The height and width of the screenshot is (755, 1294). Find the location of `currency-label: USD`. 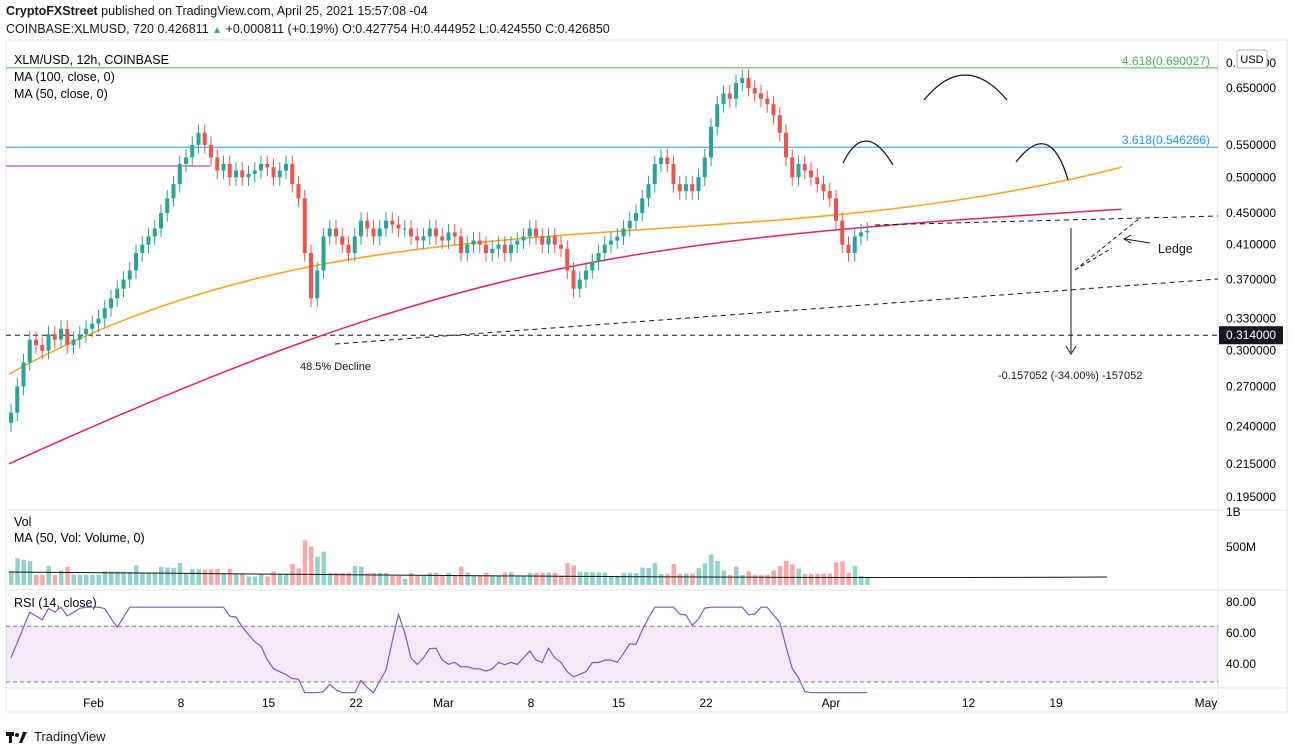

currency-label: USD is located at coordinates (1251, 60).